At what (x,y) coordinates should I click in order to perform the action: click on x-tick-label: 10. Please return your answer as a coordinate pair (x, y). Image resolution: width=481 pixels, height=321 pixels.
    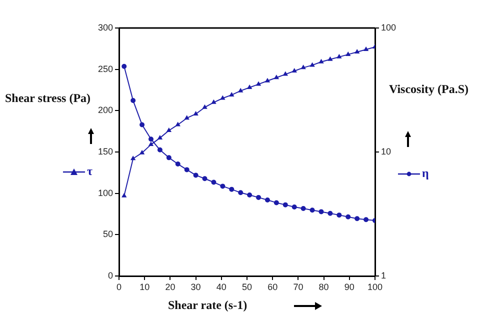
    Looking at the image, I should click on (145, 287).